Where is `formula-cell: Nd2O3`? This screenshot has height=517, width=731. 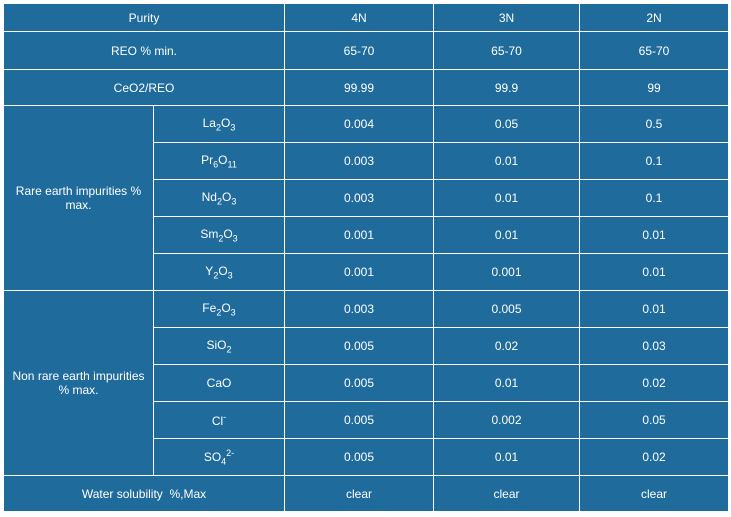 formula-cell: Nd2O3 is located at coordinates (219, 198).